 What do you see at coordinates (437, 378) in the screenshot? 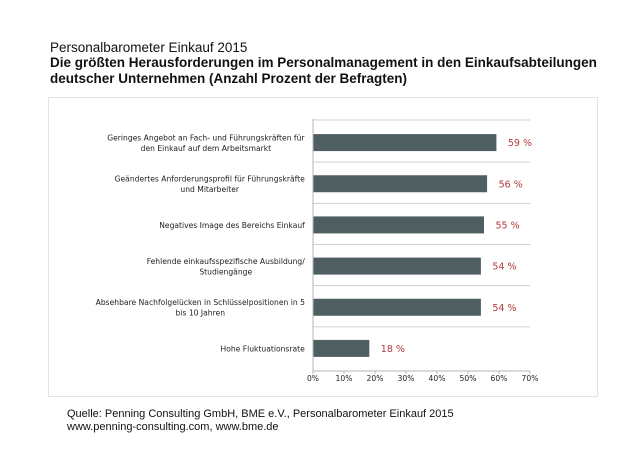
I see `x-axis-tick-label: 40%` at bounding box center [437, 378].